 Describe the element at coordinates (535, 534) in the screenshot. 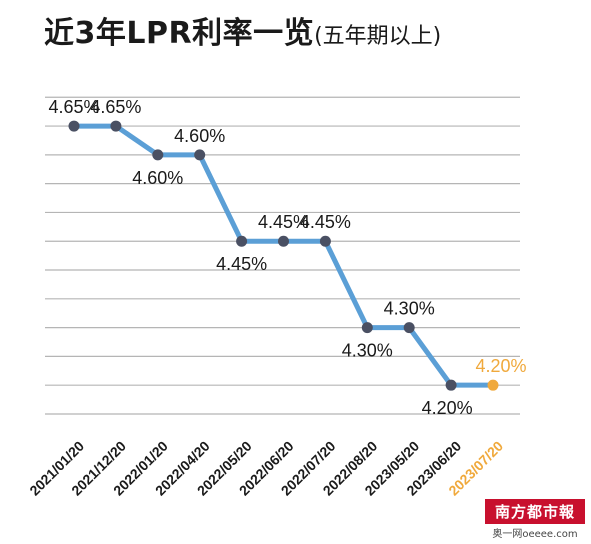

I see `watermark-site: 奥一网oeeee.com` at that location.